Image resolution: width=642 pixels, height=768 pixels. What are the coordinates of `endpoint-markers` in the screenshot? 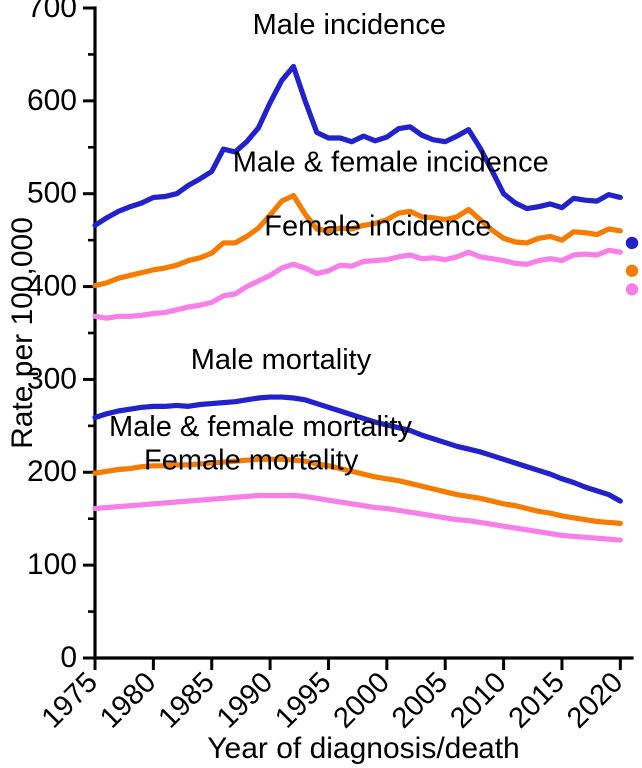 It's located at (632, 266).